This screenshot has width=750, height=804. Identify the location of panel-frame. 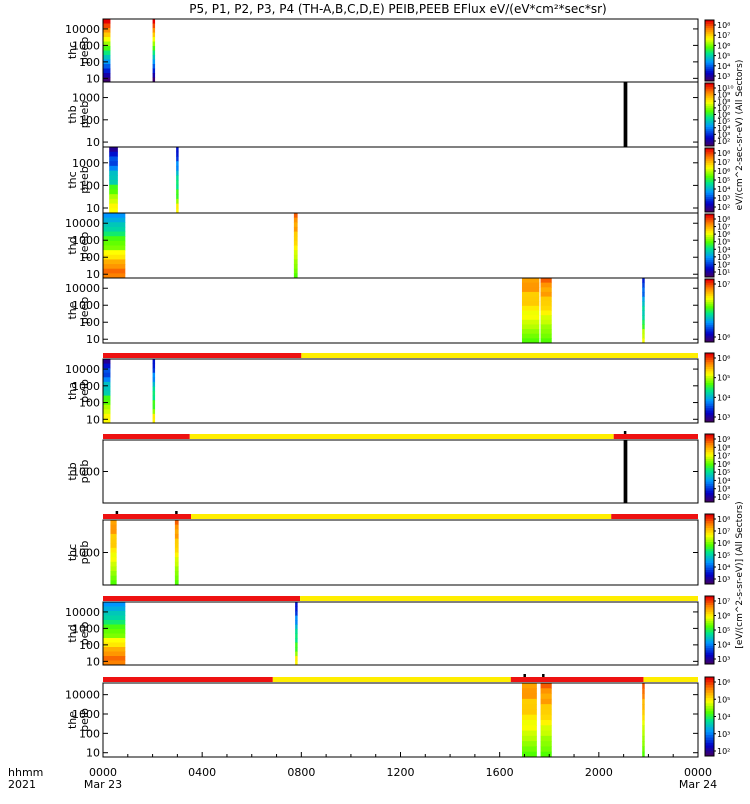
(400, 471).